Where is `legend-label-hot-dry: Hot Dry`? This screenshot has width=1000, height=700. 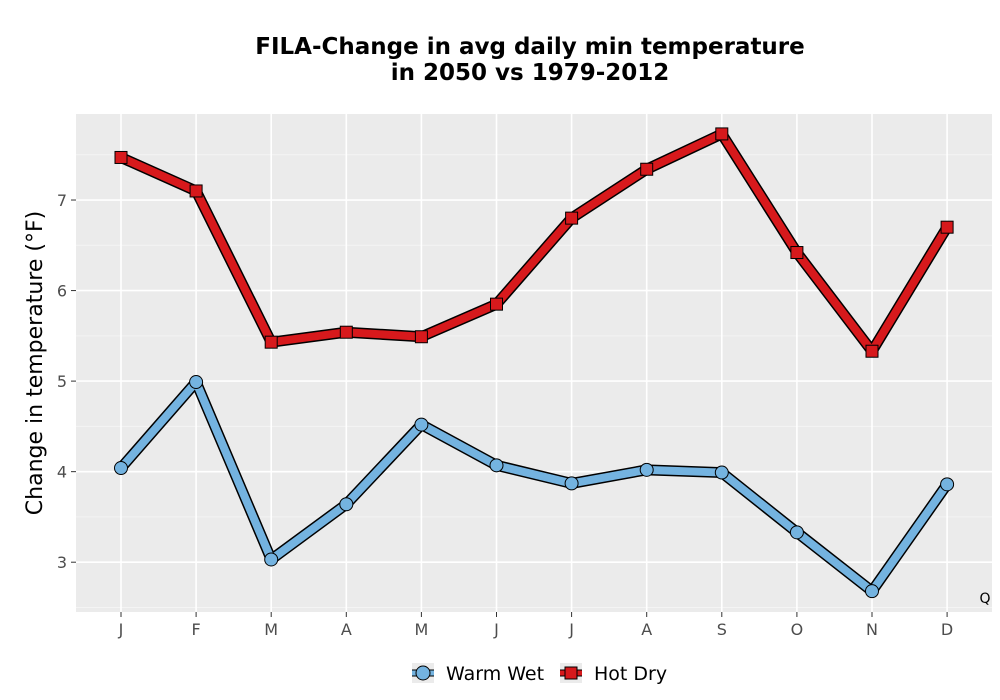
legend-label-hot-dry: Hot Dry is located at coordinates (630, 674).